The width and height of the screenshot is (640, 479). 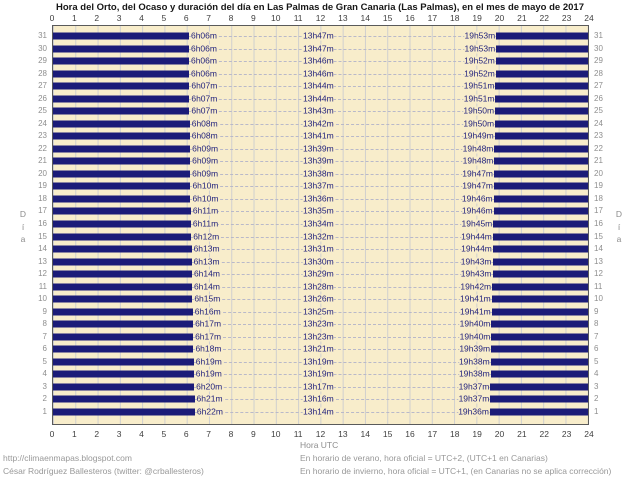 I want to click on day-row: 6h10m 13h36m 19h46m, so click(x=320, y=199).